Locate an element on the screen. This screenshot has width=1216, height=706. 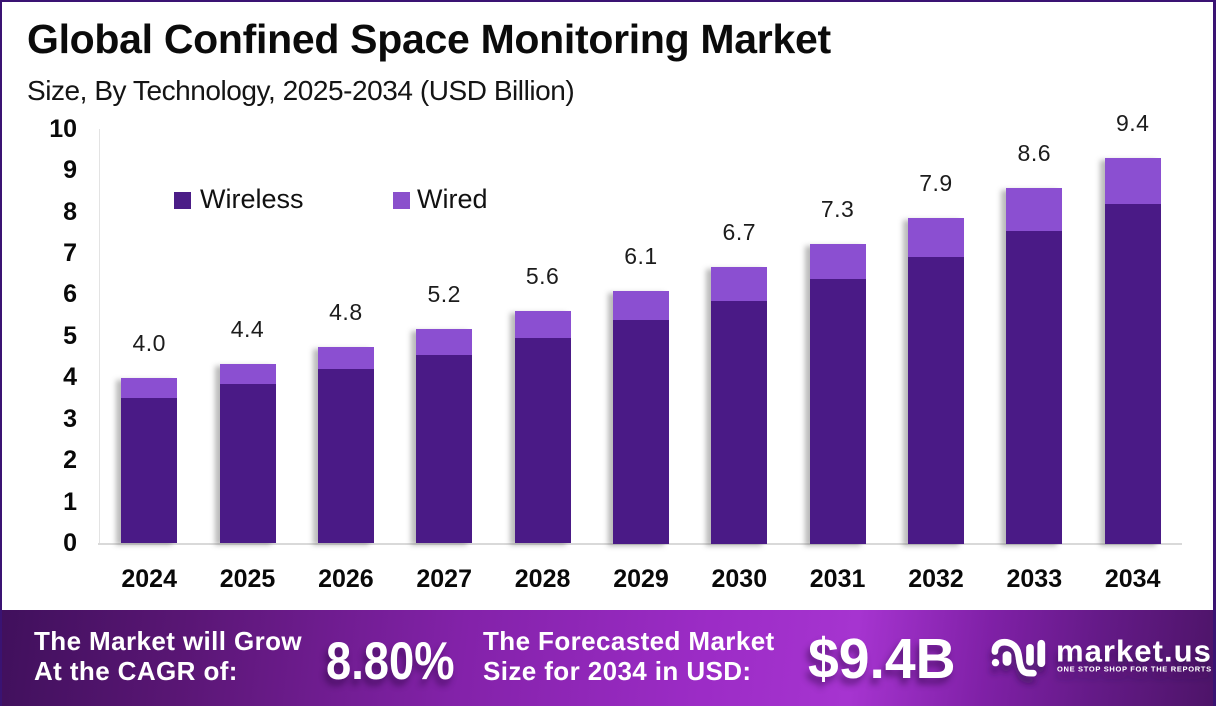
svg-text: ONE STOP SHOP FOR THE REPORTS is located at coordinates (1134, 668).